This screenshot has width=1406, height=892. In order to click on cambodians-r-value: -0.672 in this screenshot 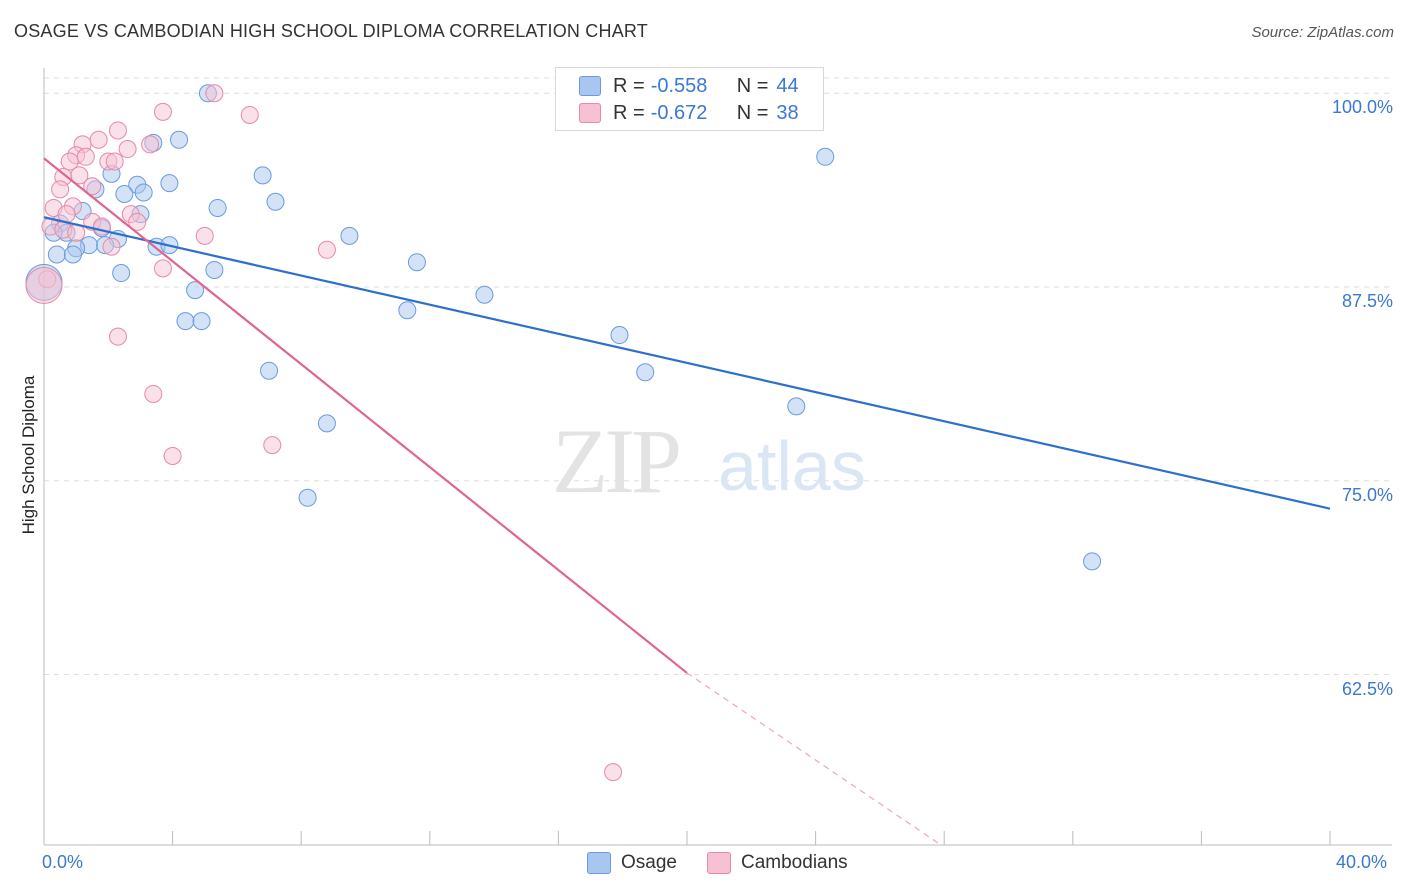, I will do `click(679, 112)`.